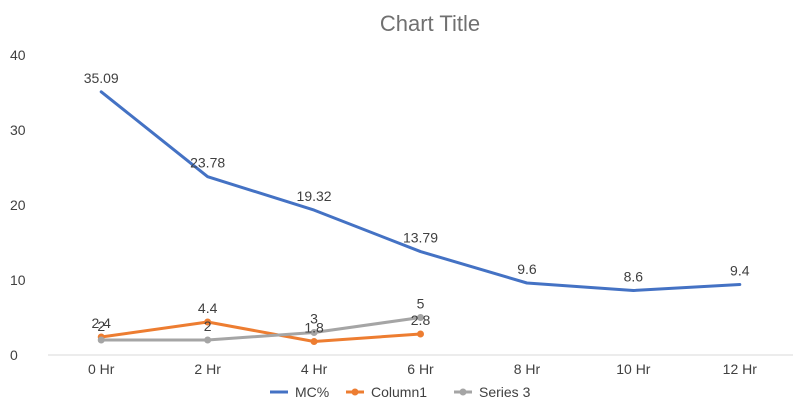 This screenshot has width=803, height=412. I want to click on x-tick-label: 6 Hr, so click(420, 369).